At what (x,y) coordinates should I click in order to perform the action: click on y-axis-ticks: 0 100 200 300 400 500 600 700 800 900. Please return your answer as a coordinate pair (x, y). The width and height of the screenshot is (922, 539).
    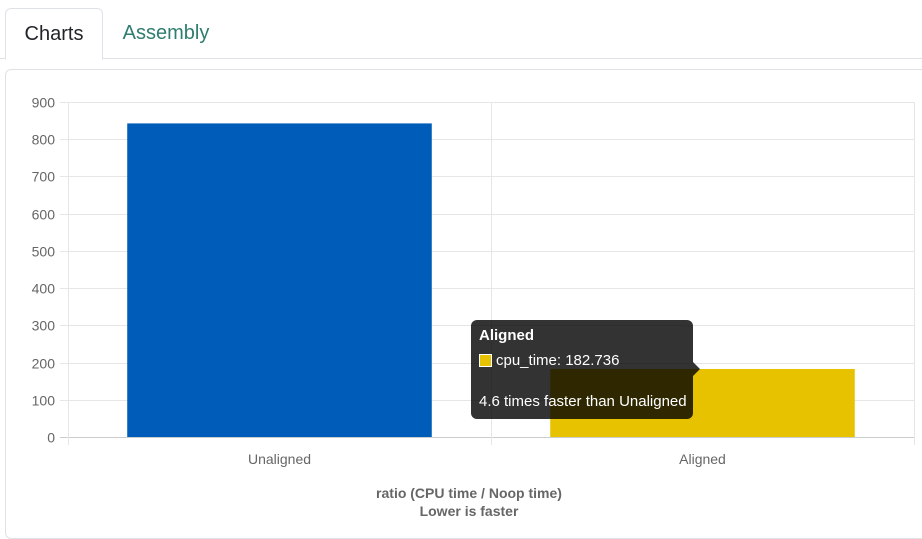
    Looking at the image, I should click on (44, 270).